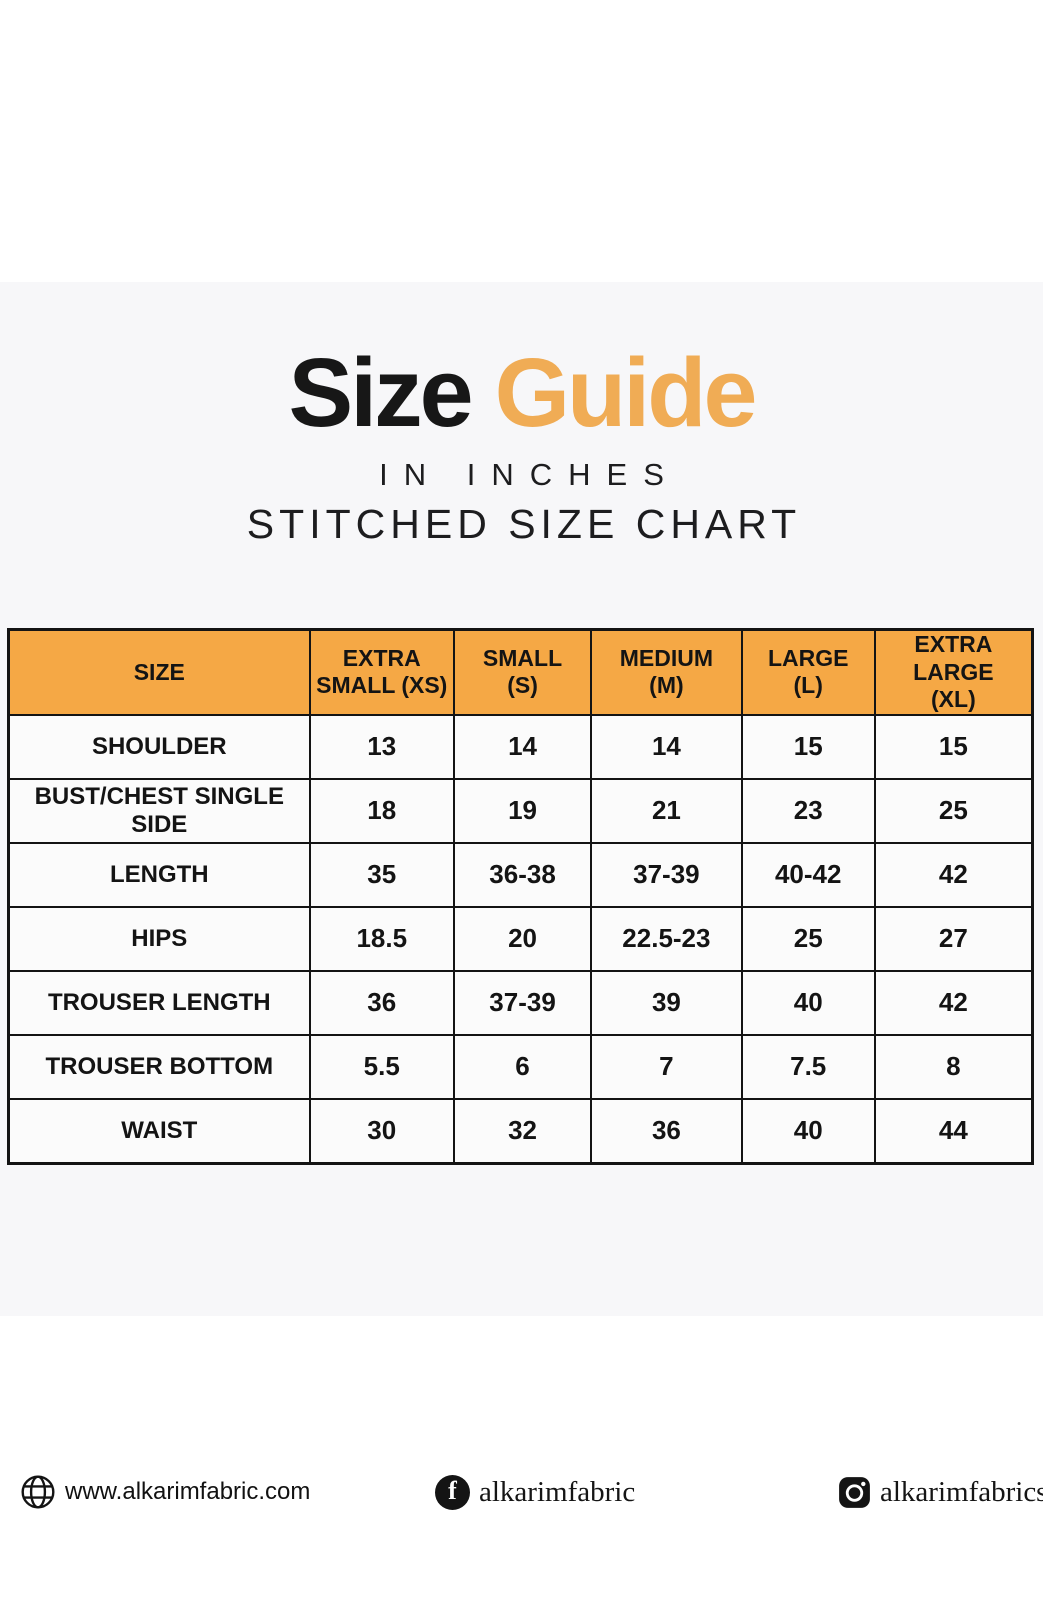 This screenshot has width=1043, height=1600. Describe the element at coordinates (808, 1066) in the screenshot. I see `cell-value: 7.5` at that location.